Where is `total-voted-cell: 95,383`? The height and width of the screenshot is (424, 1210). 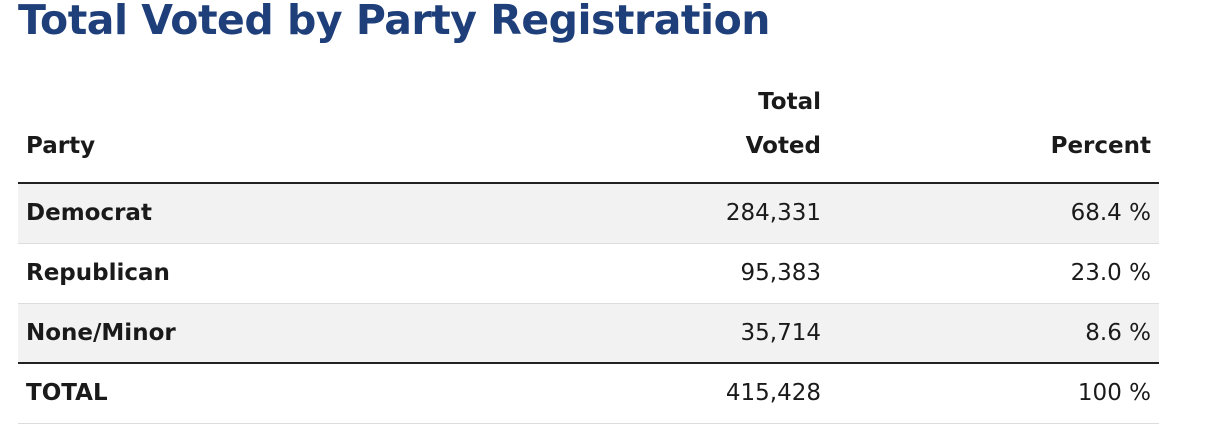
total-voted-cell: 95,383 is located at coordinates (729, 273).